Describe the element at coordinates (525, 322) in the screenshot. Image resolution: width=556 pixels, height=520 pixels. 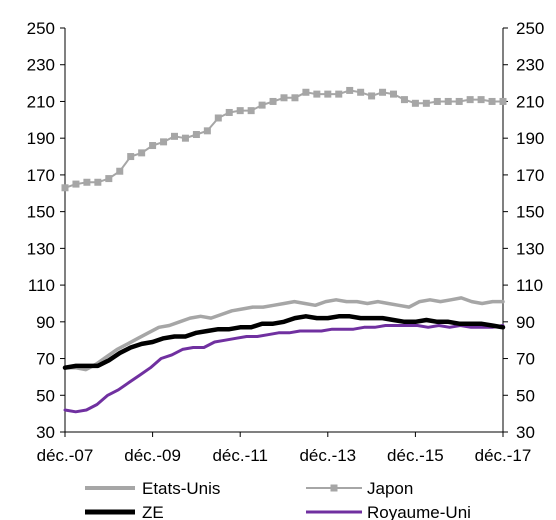
I see `y-tick-label-right: 90` at that location.